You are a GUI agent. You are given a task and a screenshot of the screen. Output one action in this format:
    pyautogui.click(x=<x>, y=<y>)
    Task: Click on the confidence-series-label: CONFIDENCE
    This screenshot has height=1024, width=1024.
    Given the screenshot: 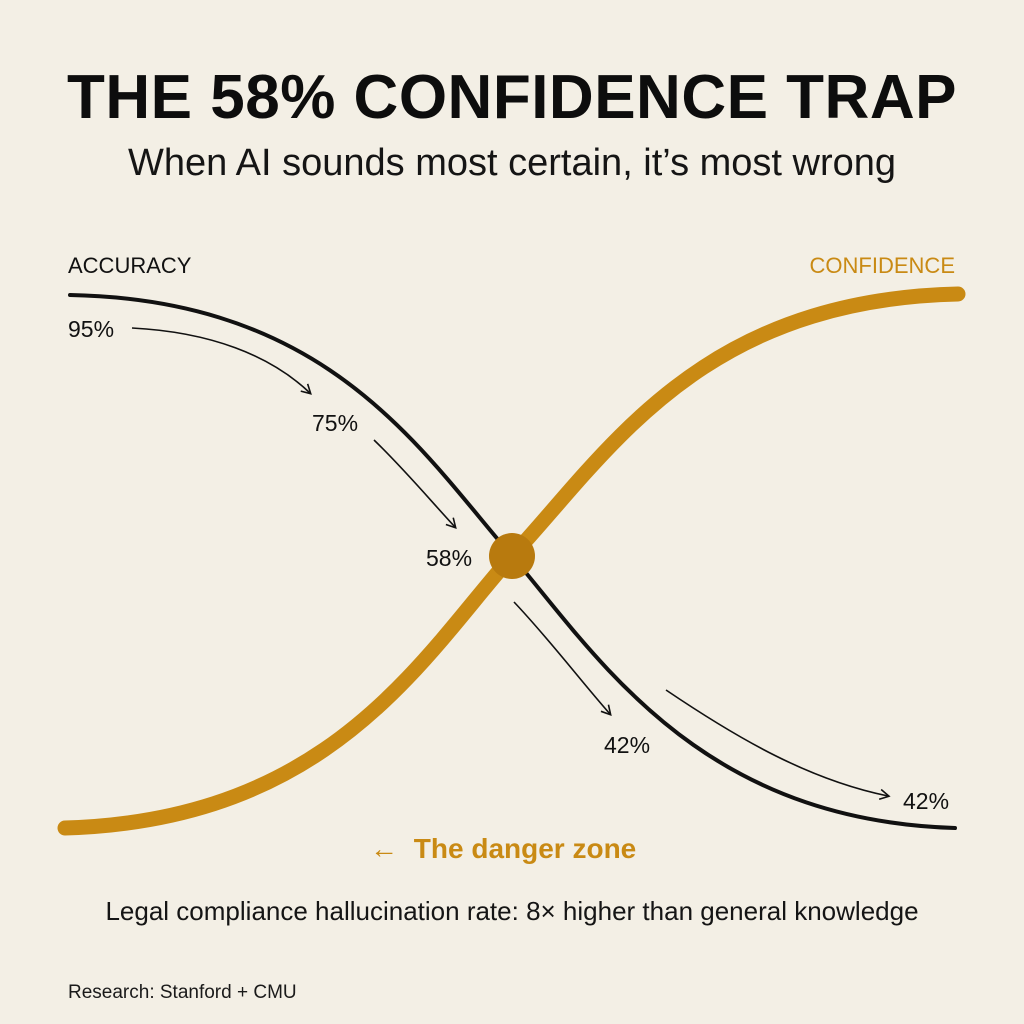 What is the action you would take?
    pyautogui.click(x=882, y=265)
    